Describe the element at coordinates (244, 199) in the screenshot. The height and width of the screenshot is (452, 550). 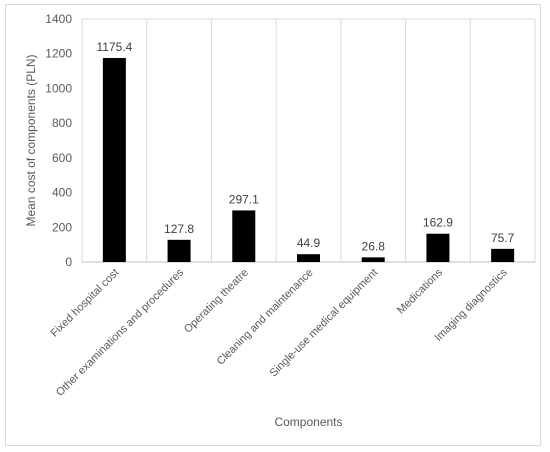
I see `data-label: 297.1` at that location.